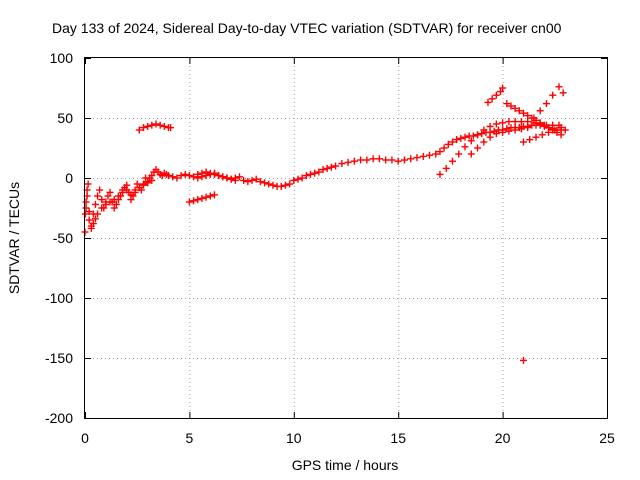  Describe the element at coordinates (59, 298) in the screenshot. I see `y-tick-label: -100` at that location.